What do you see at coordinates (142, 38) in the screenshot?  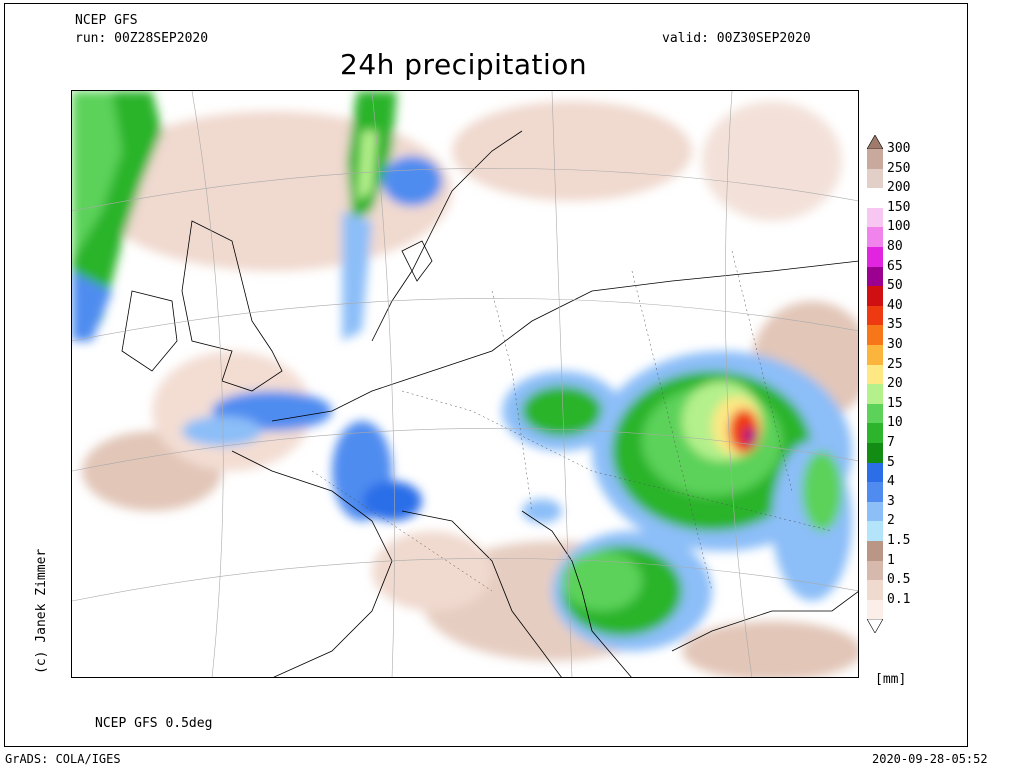 I see `run-label: run: 00Z28SEP2020` at bounding box center [142, 38].